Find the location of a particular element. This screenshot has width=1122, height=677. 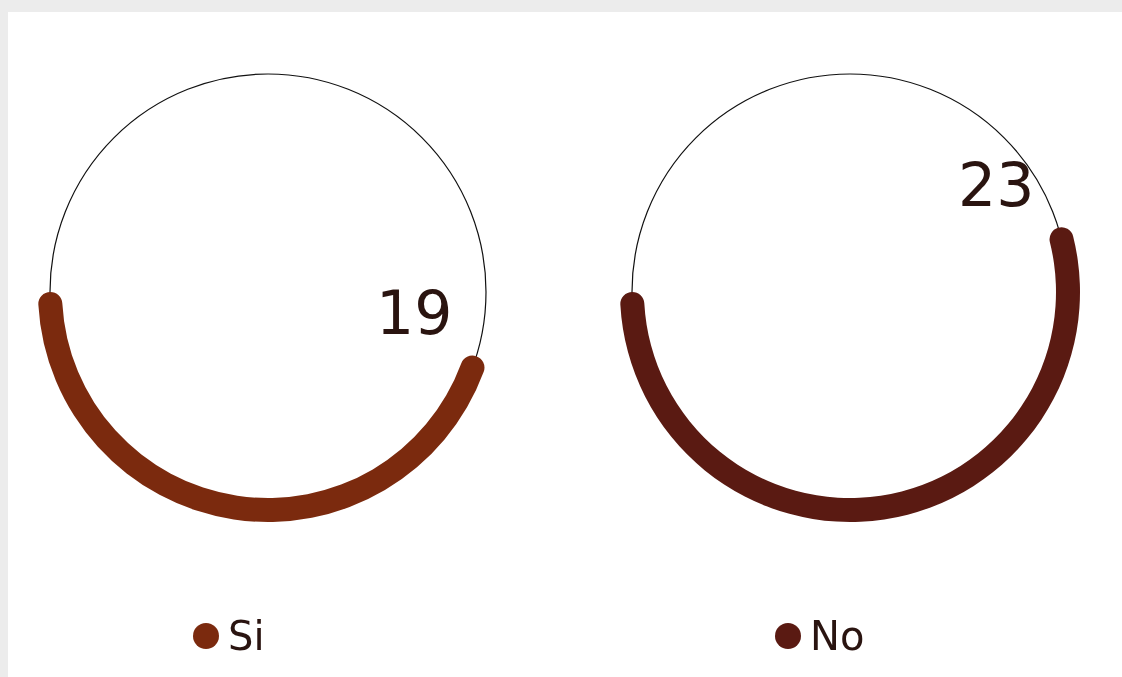

category-label: Si is located at coordinates (246, 636).